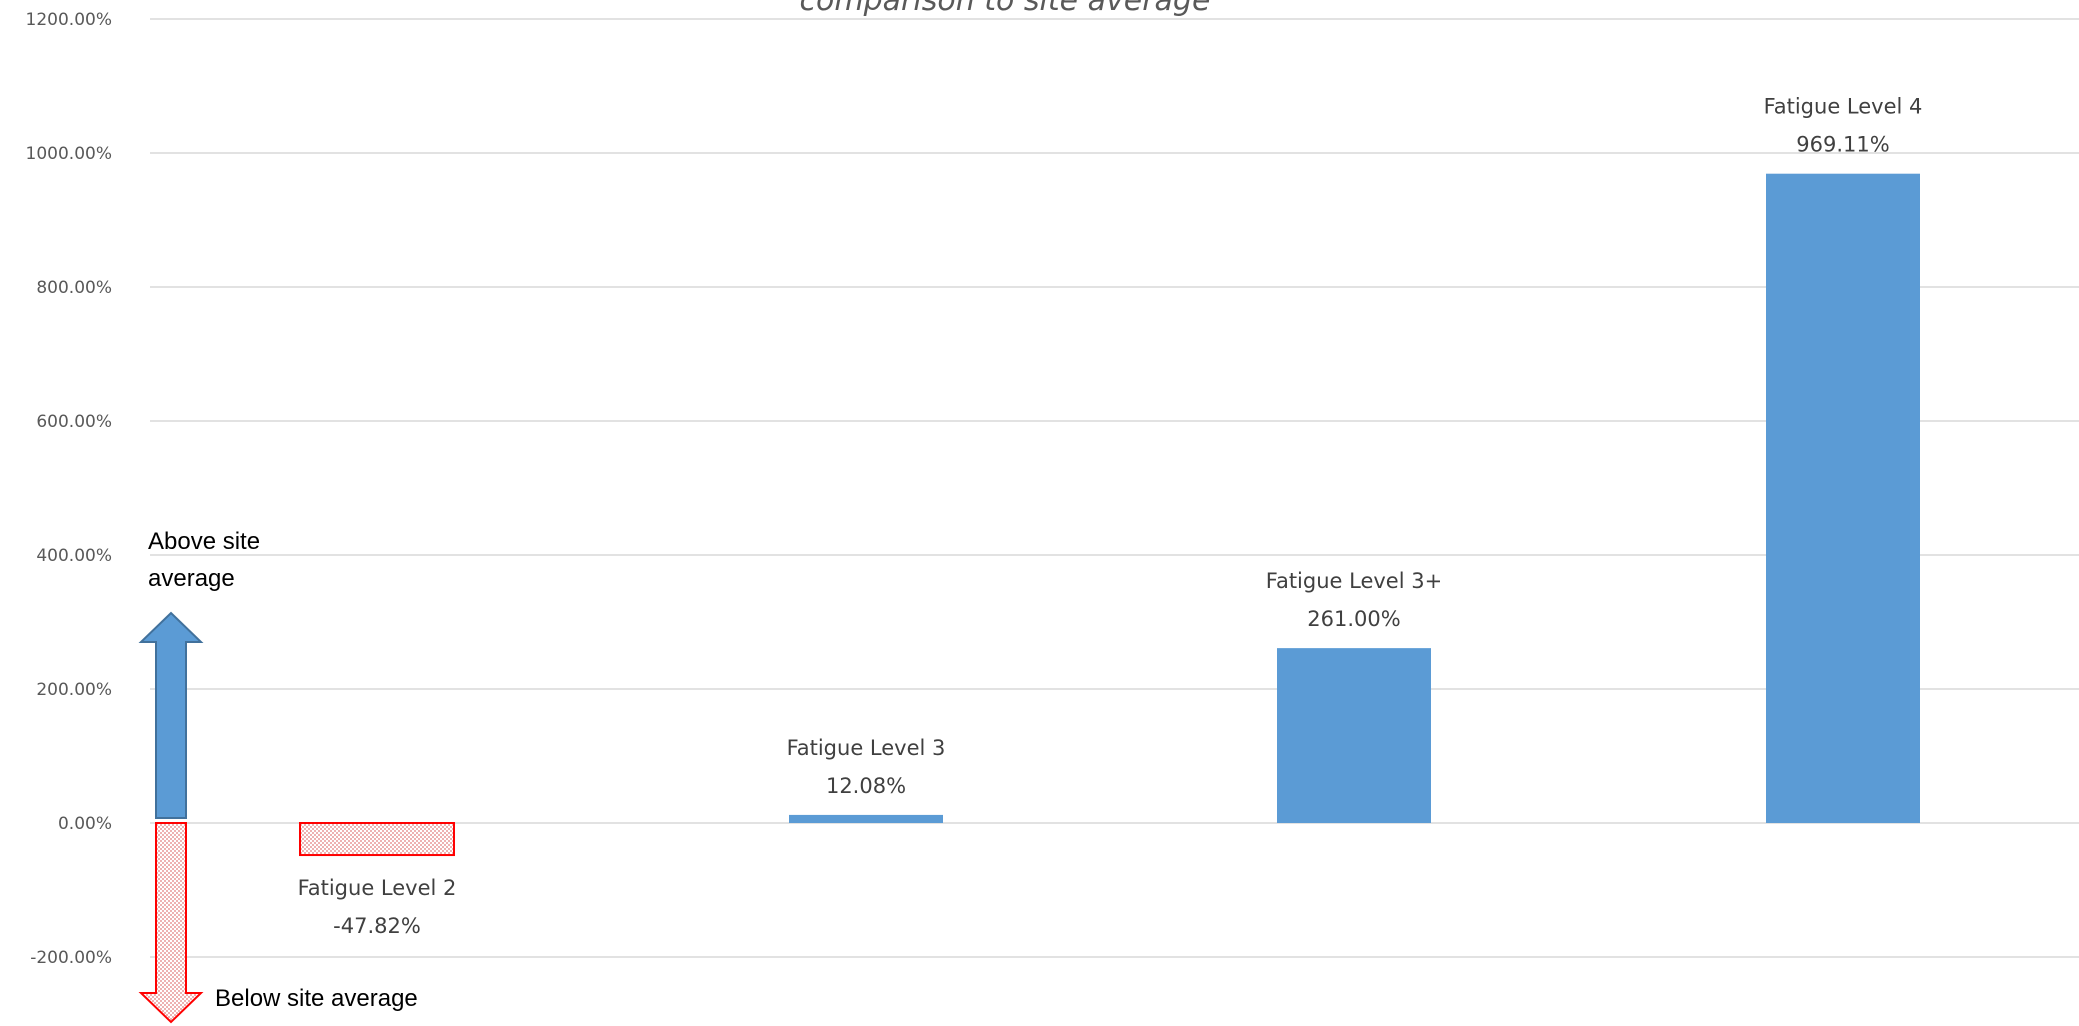  What do you see at coordinates (866, 786) in the screenshot?
I see `data-label-value: 12.08%` at bounding box center [866, 786].